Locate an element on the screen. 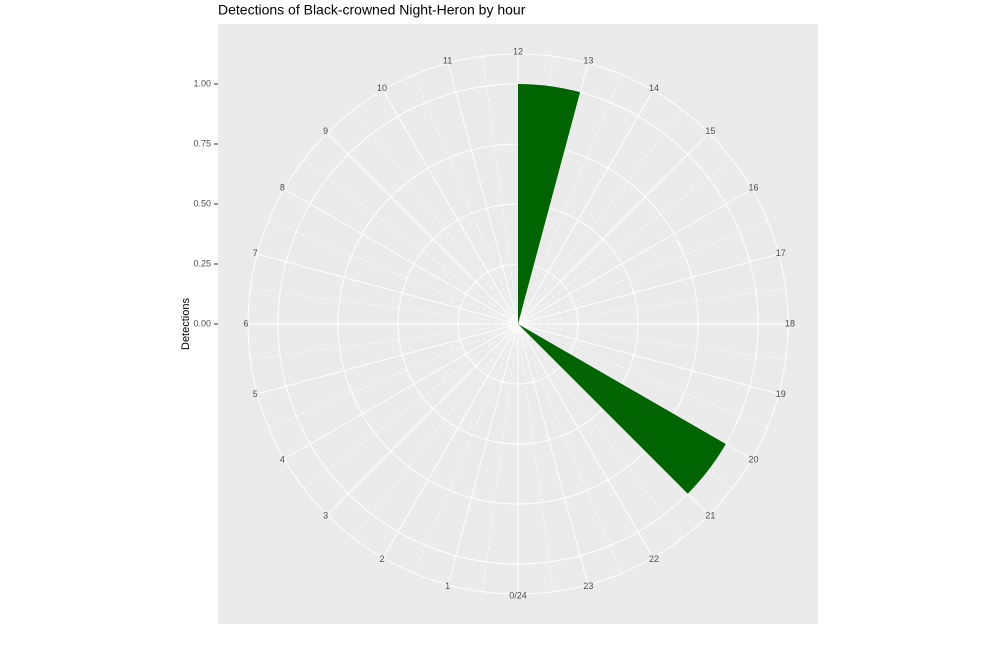  x-tick-label: 22 is located at coordinates (654, 559).